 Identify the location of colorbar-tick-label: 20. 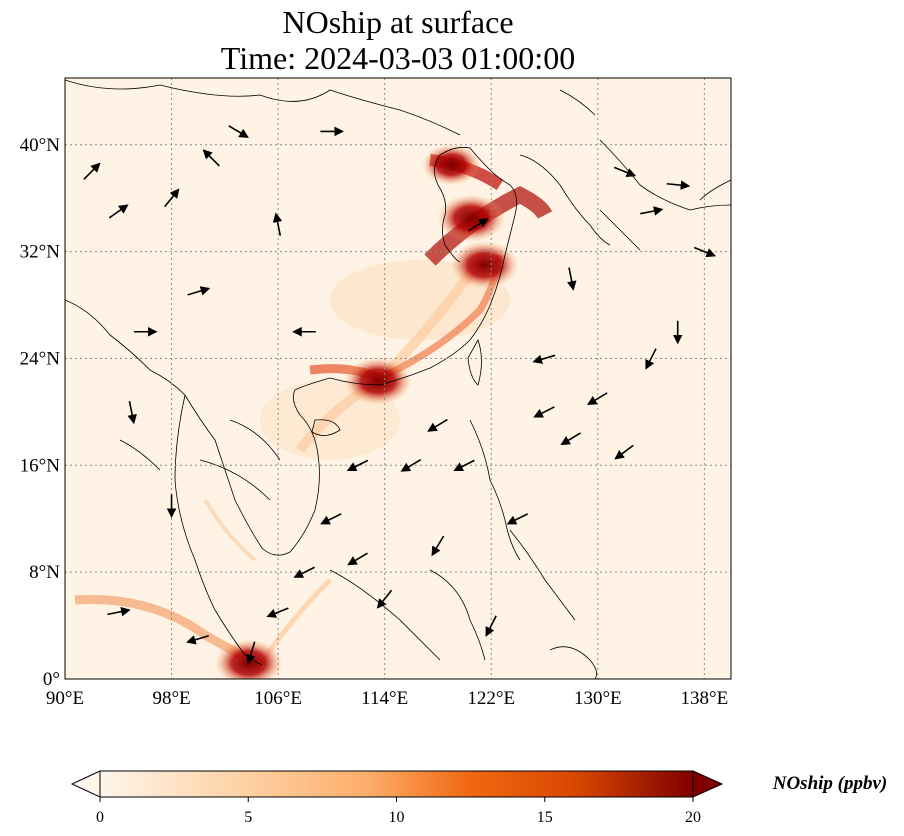
(693, 817).